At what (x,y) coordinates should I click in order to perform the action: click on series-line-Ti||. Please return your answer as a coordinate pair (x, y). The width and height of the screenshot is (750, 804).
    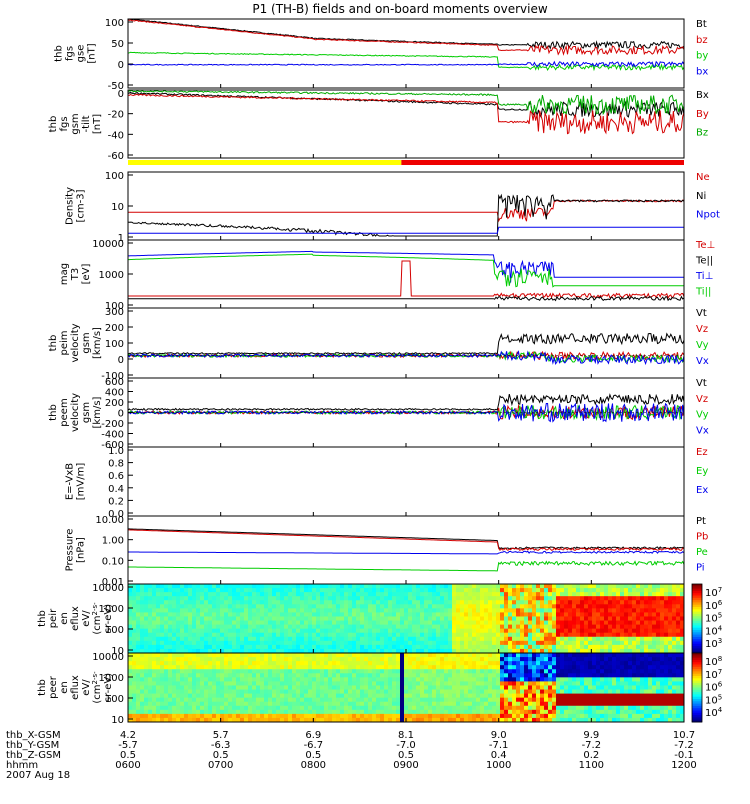
    Looking at the image, I should click on (406, 270).